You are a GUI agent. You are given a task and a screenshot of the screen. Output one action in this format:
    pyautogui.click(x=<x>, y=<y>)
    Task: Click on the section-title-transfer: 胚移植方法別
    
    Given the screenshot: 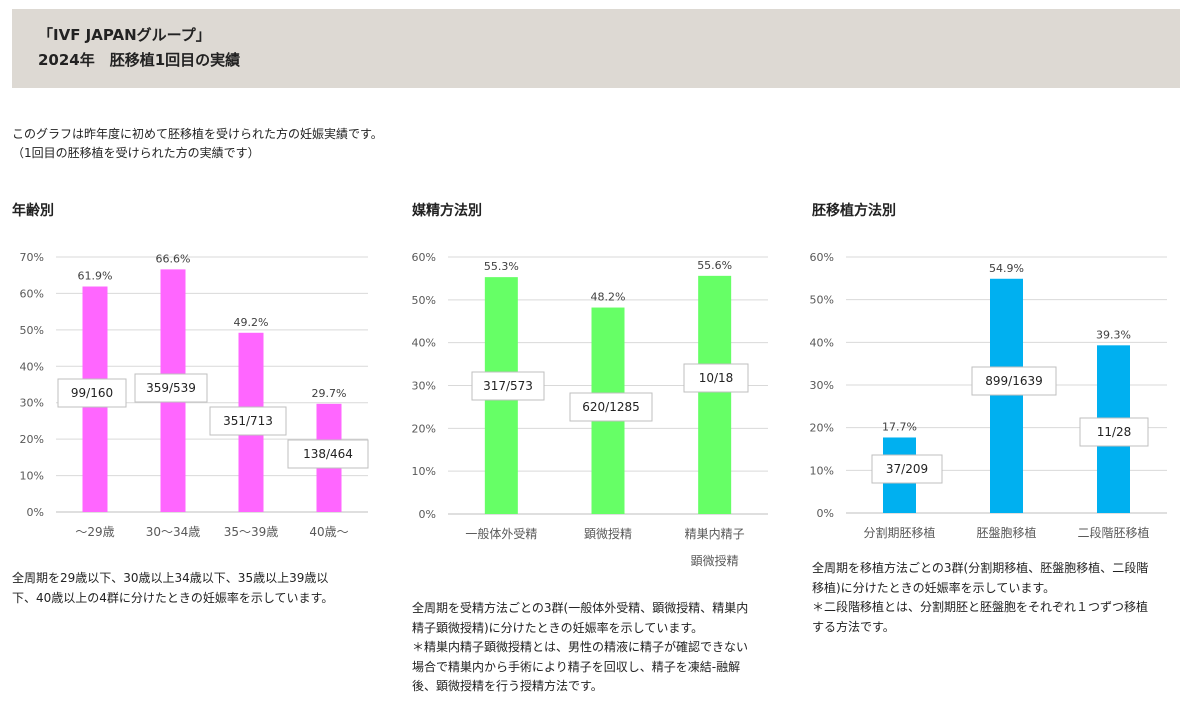 What is the action you would take?
    pyautogui.click(x=854, y=211)
    